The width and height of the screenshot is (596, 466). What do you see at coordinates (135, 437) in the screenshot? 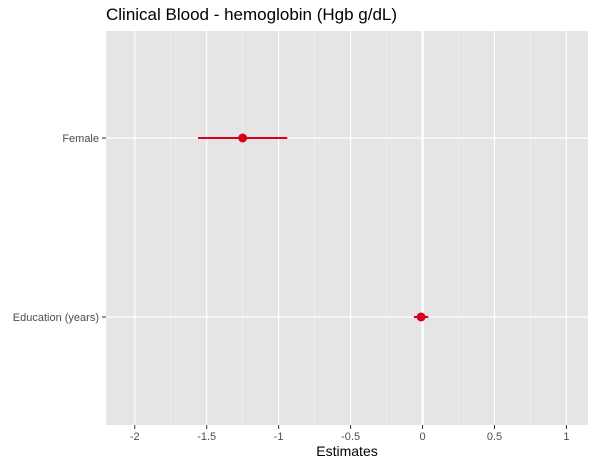
I see `x-tick-label: -2` at bounding box center [135, 437].